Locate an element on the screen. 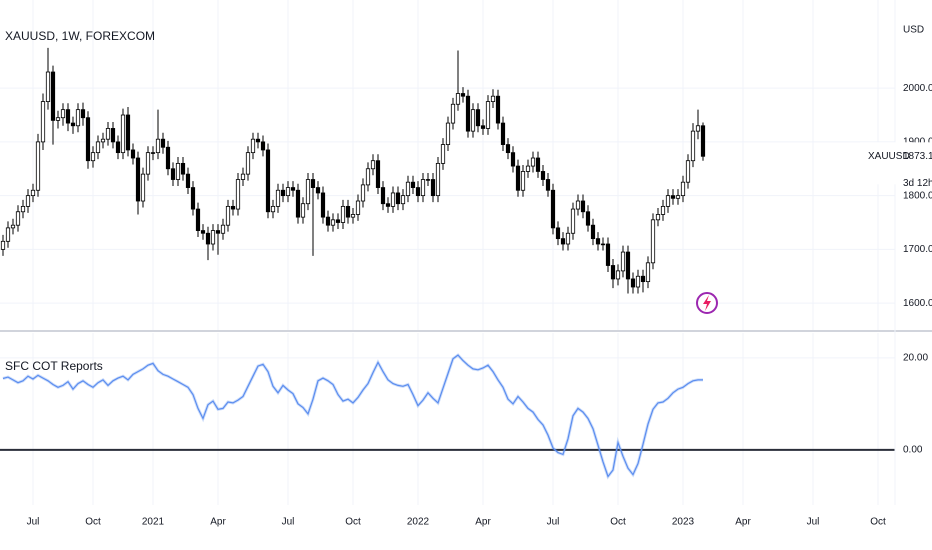  y-tick-label: 1900.00 is located at coordinates (917, 142).